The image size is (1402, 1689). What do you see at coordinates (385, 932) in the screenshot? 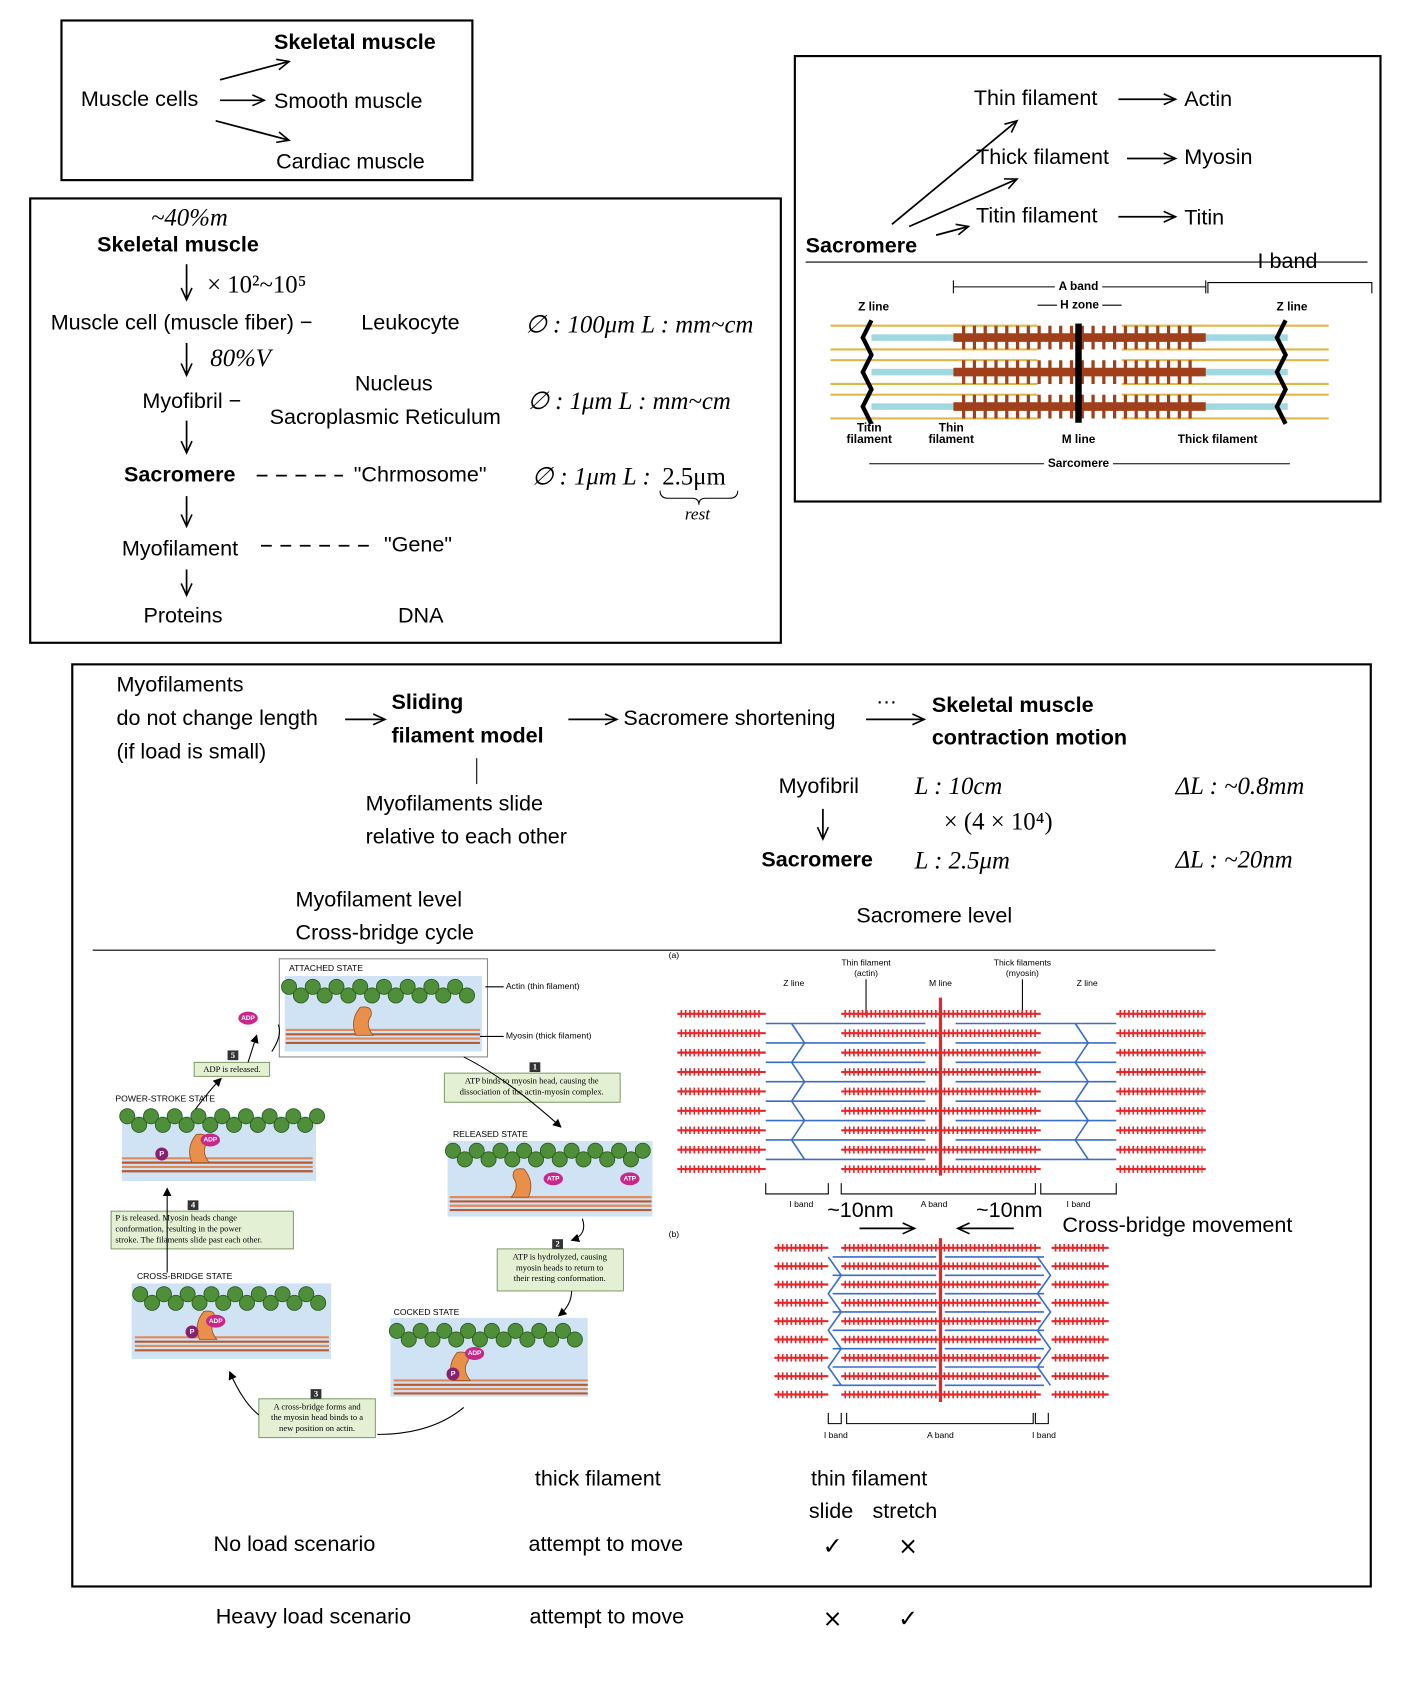
I see `label: Cross-bridge cycle` at bounding box center [385, 932].